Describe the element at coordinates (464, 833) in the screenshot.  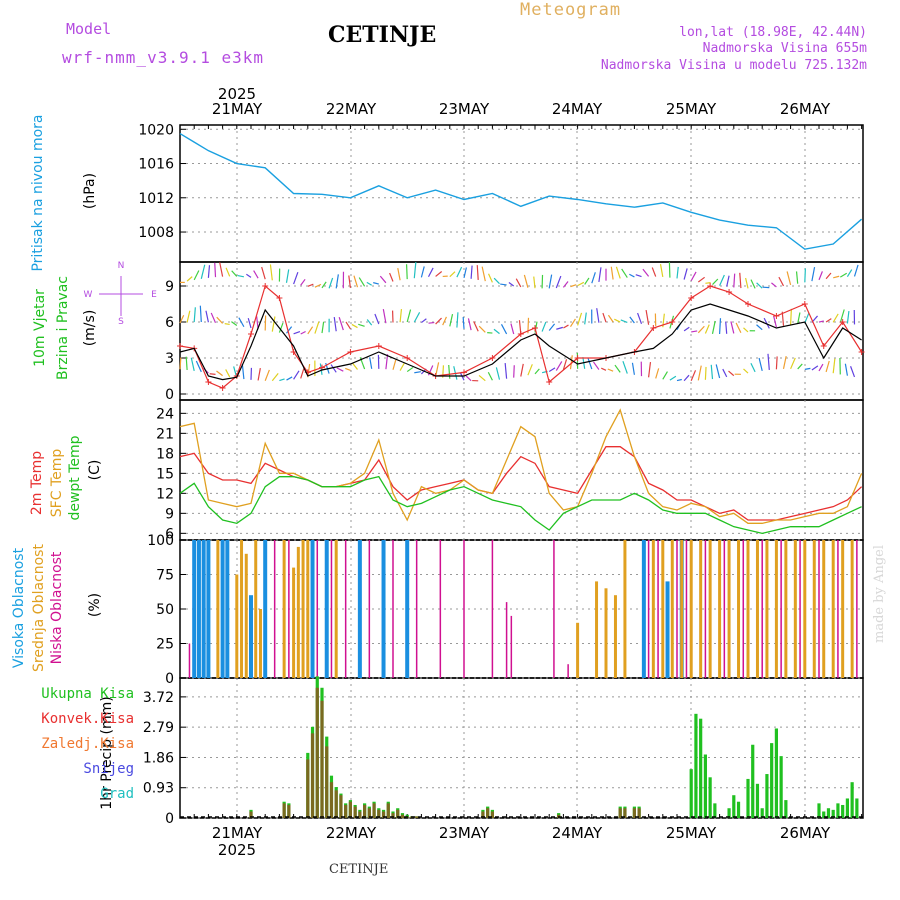
I see `day-label-bottom: 23MAY` at that location.